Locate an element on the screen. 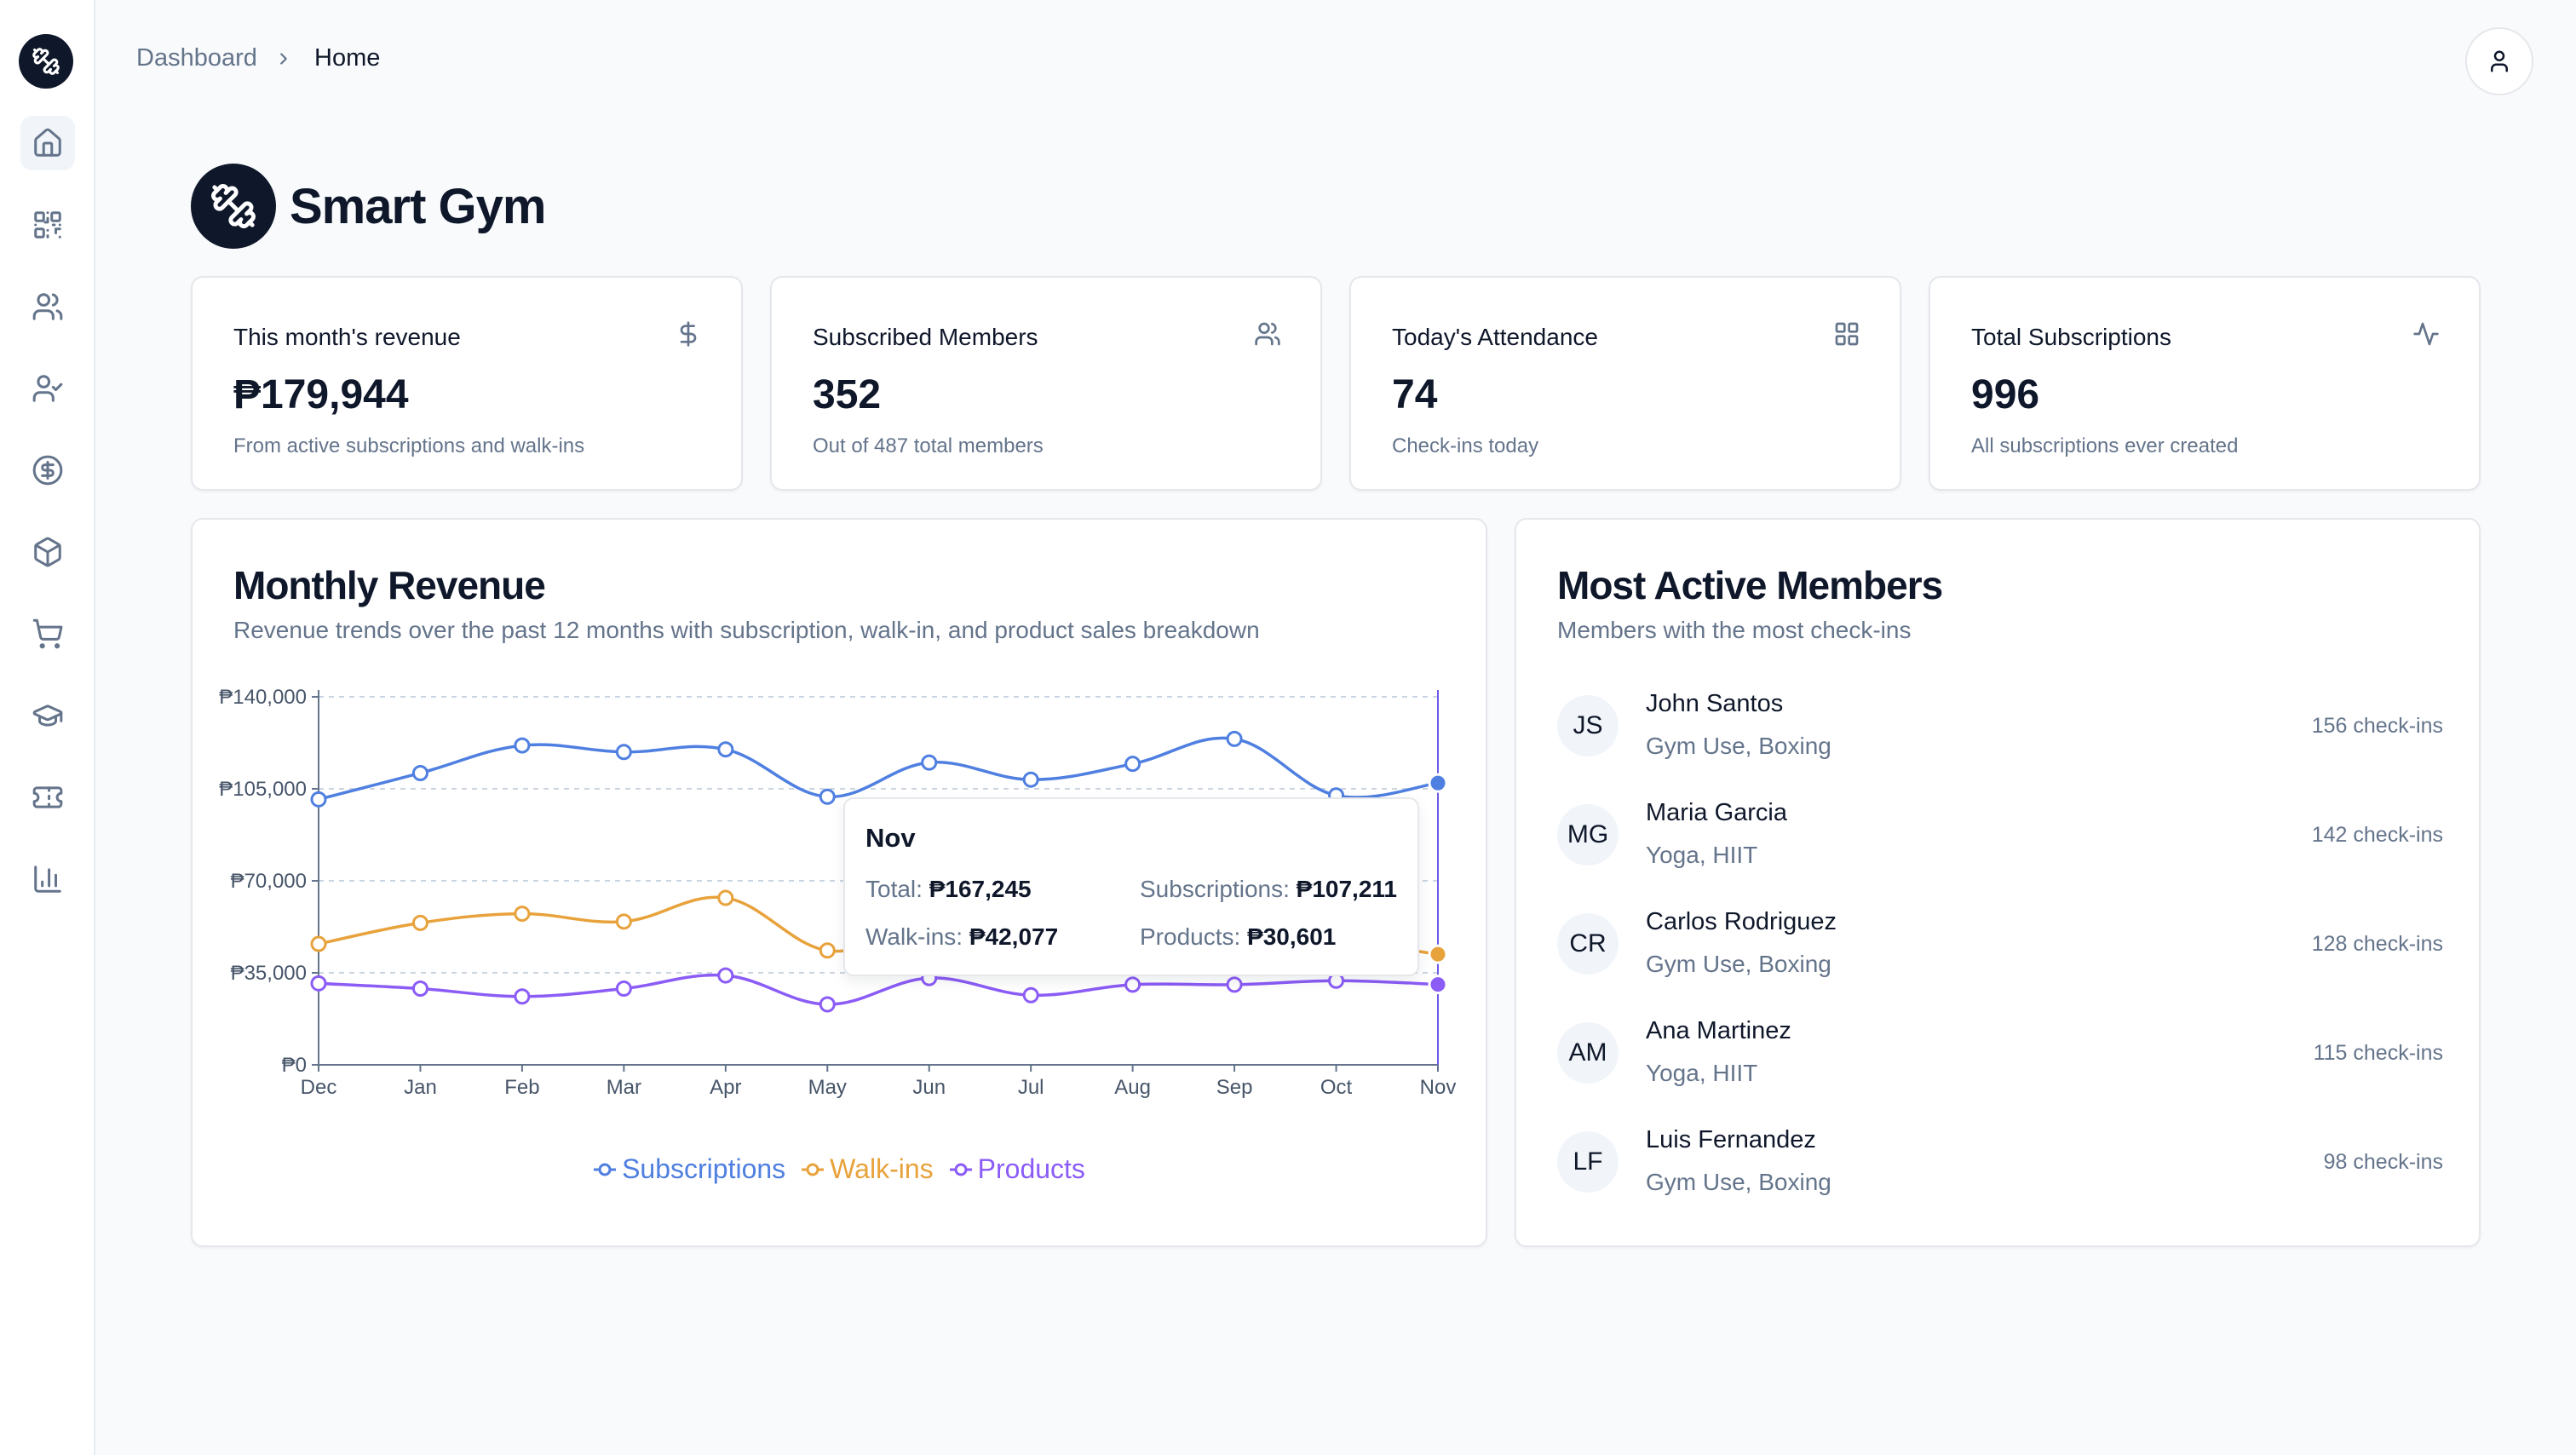 The width and height of the screenshot is (2576, 1455). member-name: John Santos is located at coordinates (1715, 703).